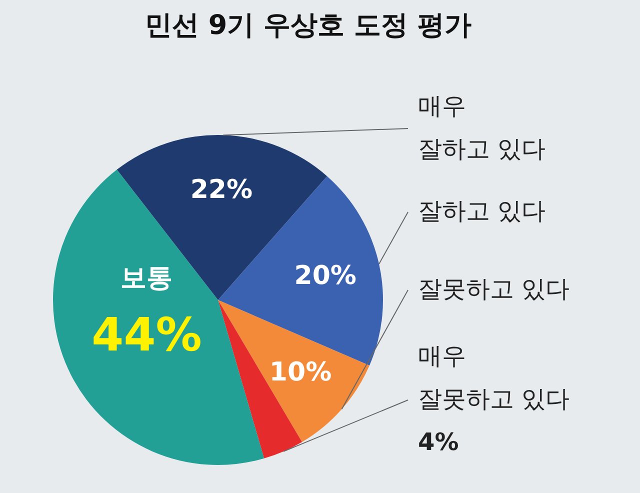  I want to click on data-label: 10%, so click(300, 373).